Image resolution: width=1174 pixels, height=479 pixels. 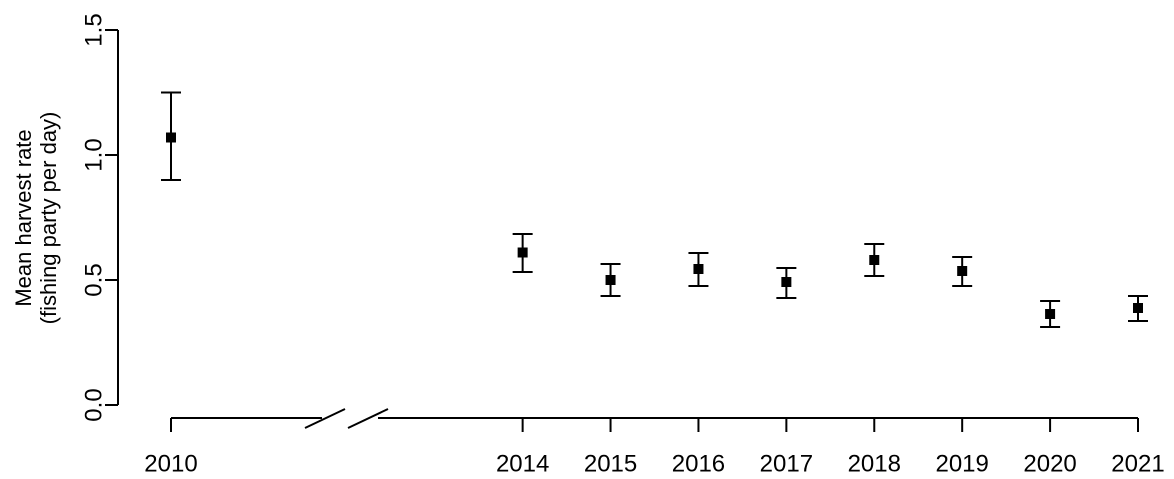 What do you see at coordinates (698, 463) in the screenshot?
I see `x-tick-label: 2016` at bounding box center [698, 463].